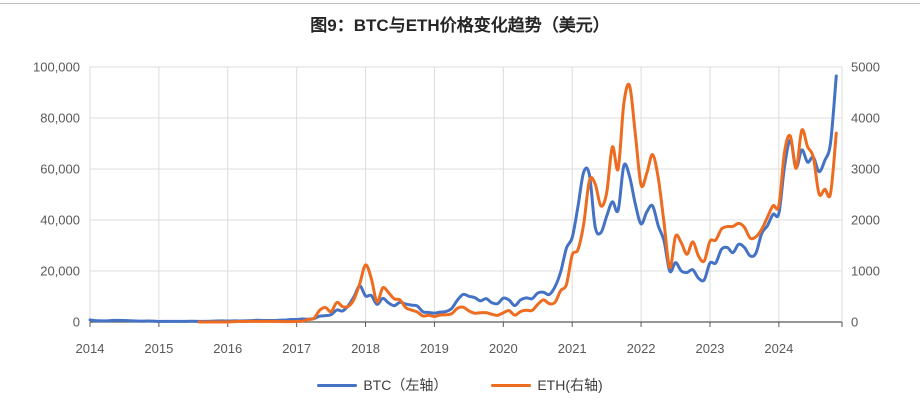 The image size is (920, 402). Describe the element at coordinates (503, 348) in the screenshot. I see `x-axis-tick-label: 2020` at that location.